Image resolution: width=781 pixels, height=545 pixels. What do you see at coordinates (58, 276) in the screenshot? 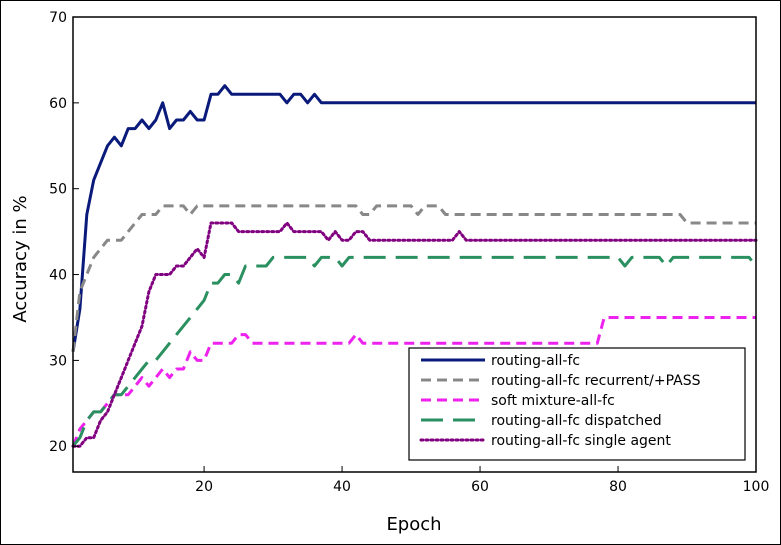
I see `y-tick-label: 40` at bounding box center [58, 276].